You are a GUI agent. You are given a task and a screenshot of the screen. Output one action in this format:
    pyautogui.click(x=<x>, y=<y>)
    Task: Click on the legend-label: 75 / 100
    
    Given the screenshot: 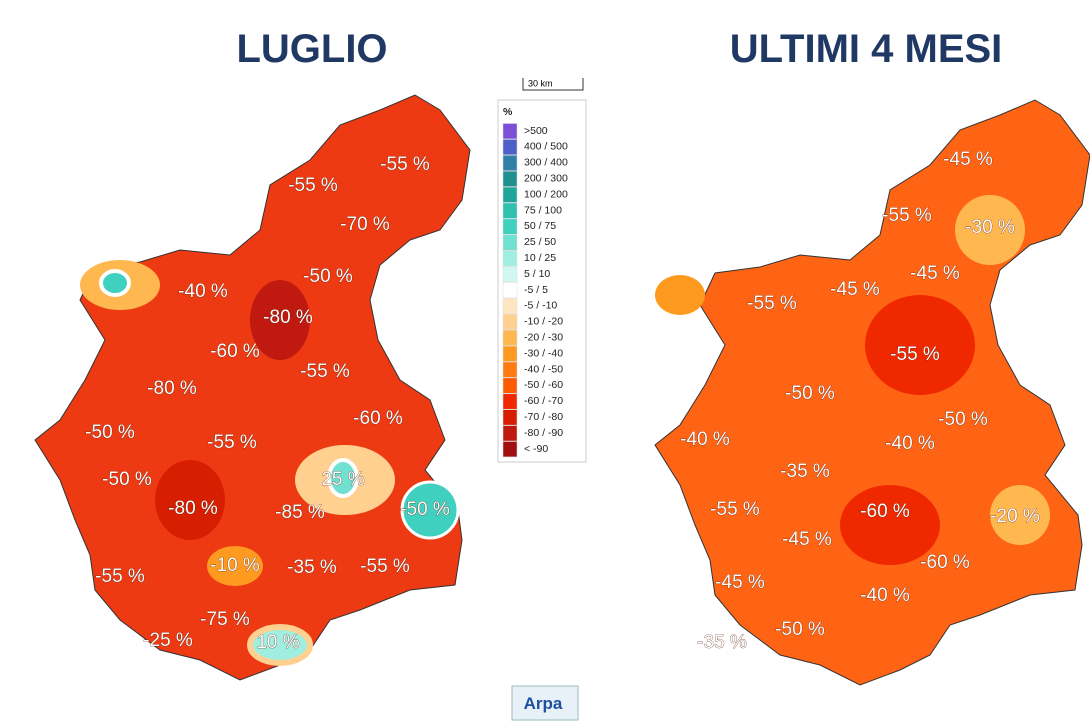 What is the action you would take?
    pyautogui.click(x=543, y=210)
    